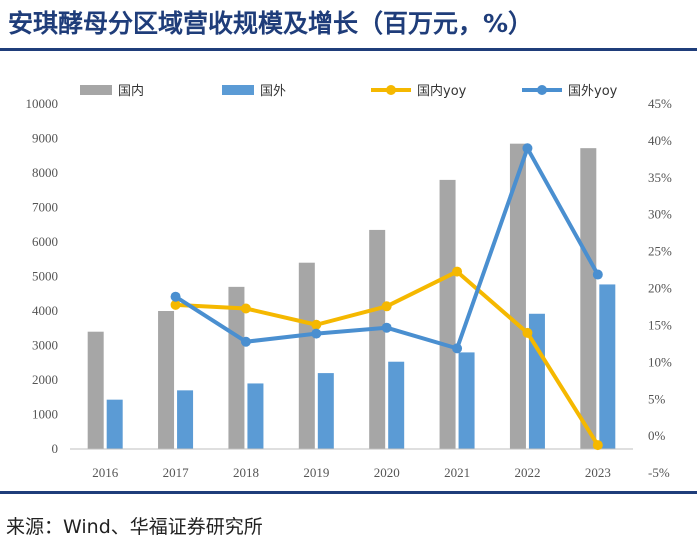  What do you see at coordinates (45, 345) in the screenshot?
I see `y-left-tick-label: 3000` at bounding box center [45, 345].